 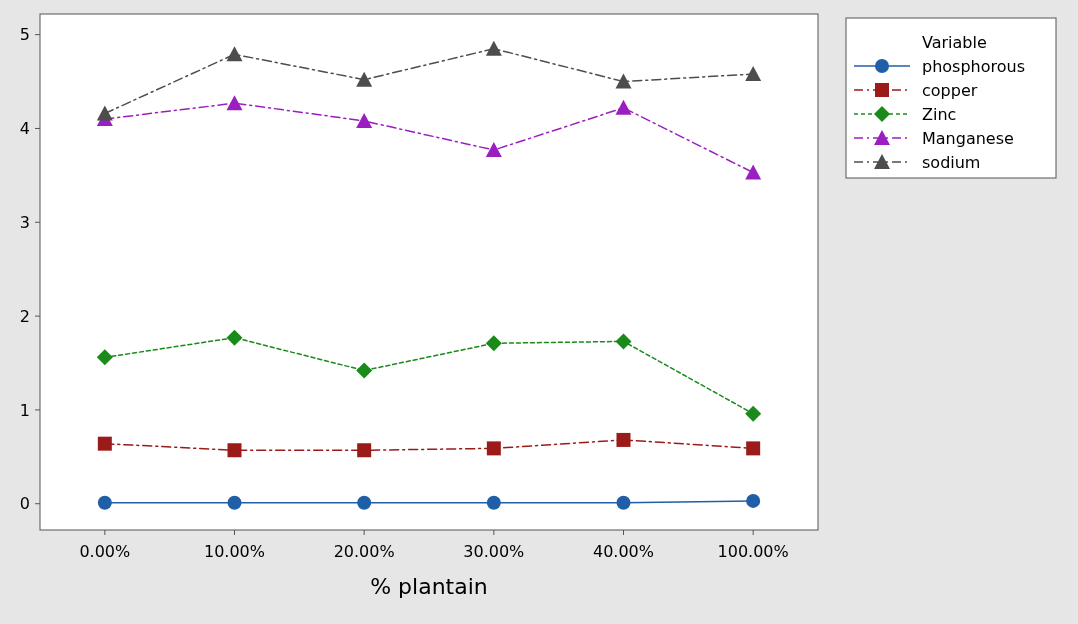 What do you see at coordinates (234, 551) in the screenshot?
I see `x-tick-label: 10.00%` at bounding box center [234, 551].